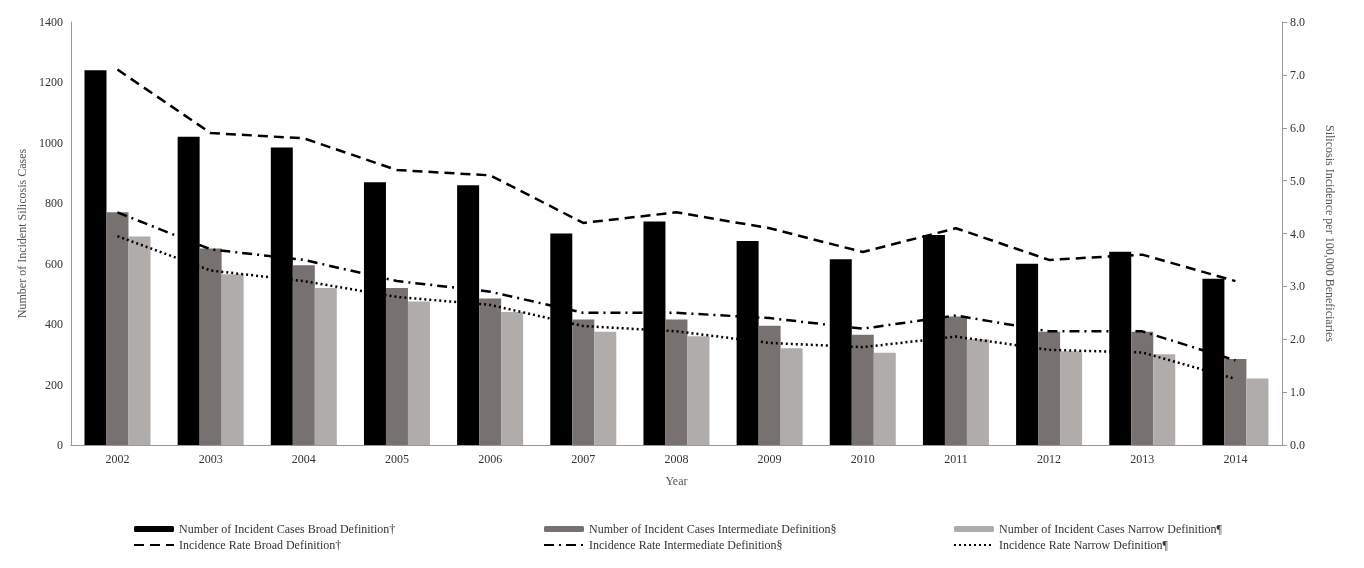 Image resolution: width=1364 pixels, height=568 pixels. I want to click on legend-label: Number of Incident Cases Narrow Definition¶, so click(1111, 529).